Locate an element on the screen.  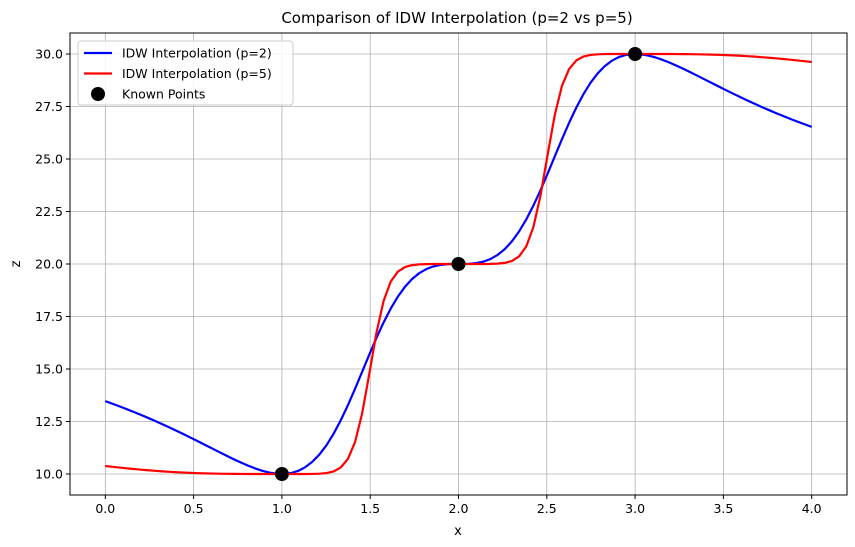
y-tick-label: 22.5 is located at coordinates (49, 211).